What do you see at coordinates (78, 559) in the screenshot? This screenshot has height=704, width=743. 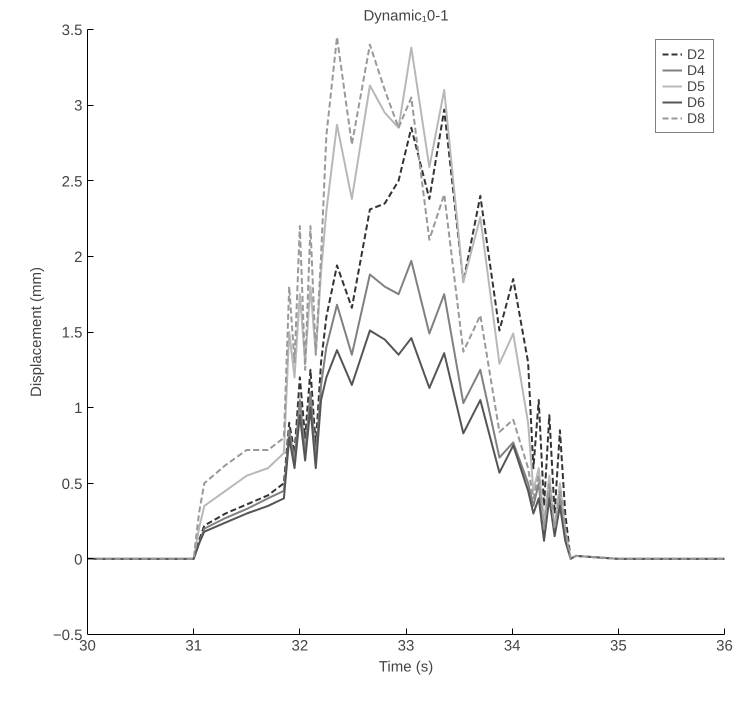 I see `y-tick-label: 0` at bounding box center [78, 559].